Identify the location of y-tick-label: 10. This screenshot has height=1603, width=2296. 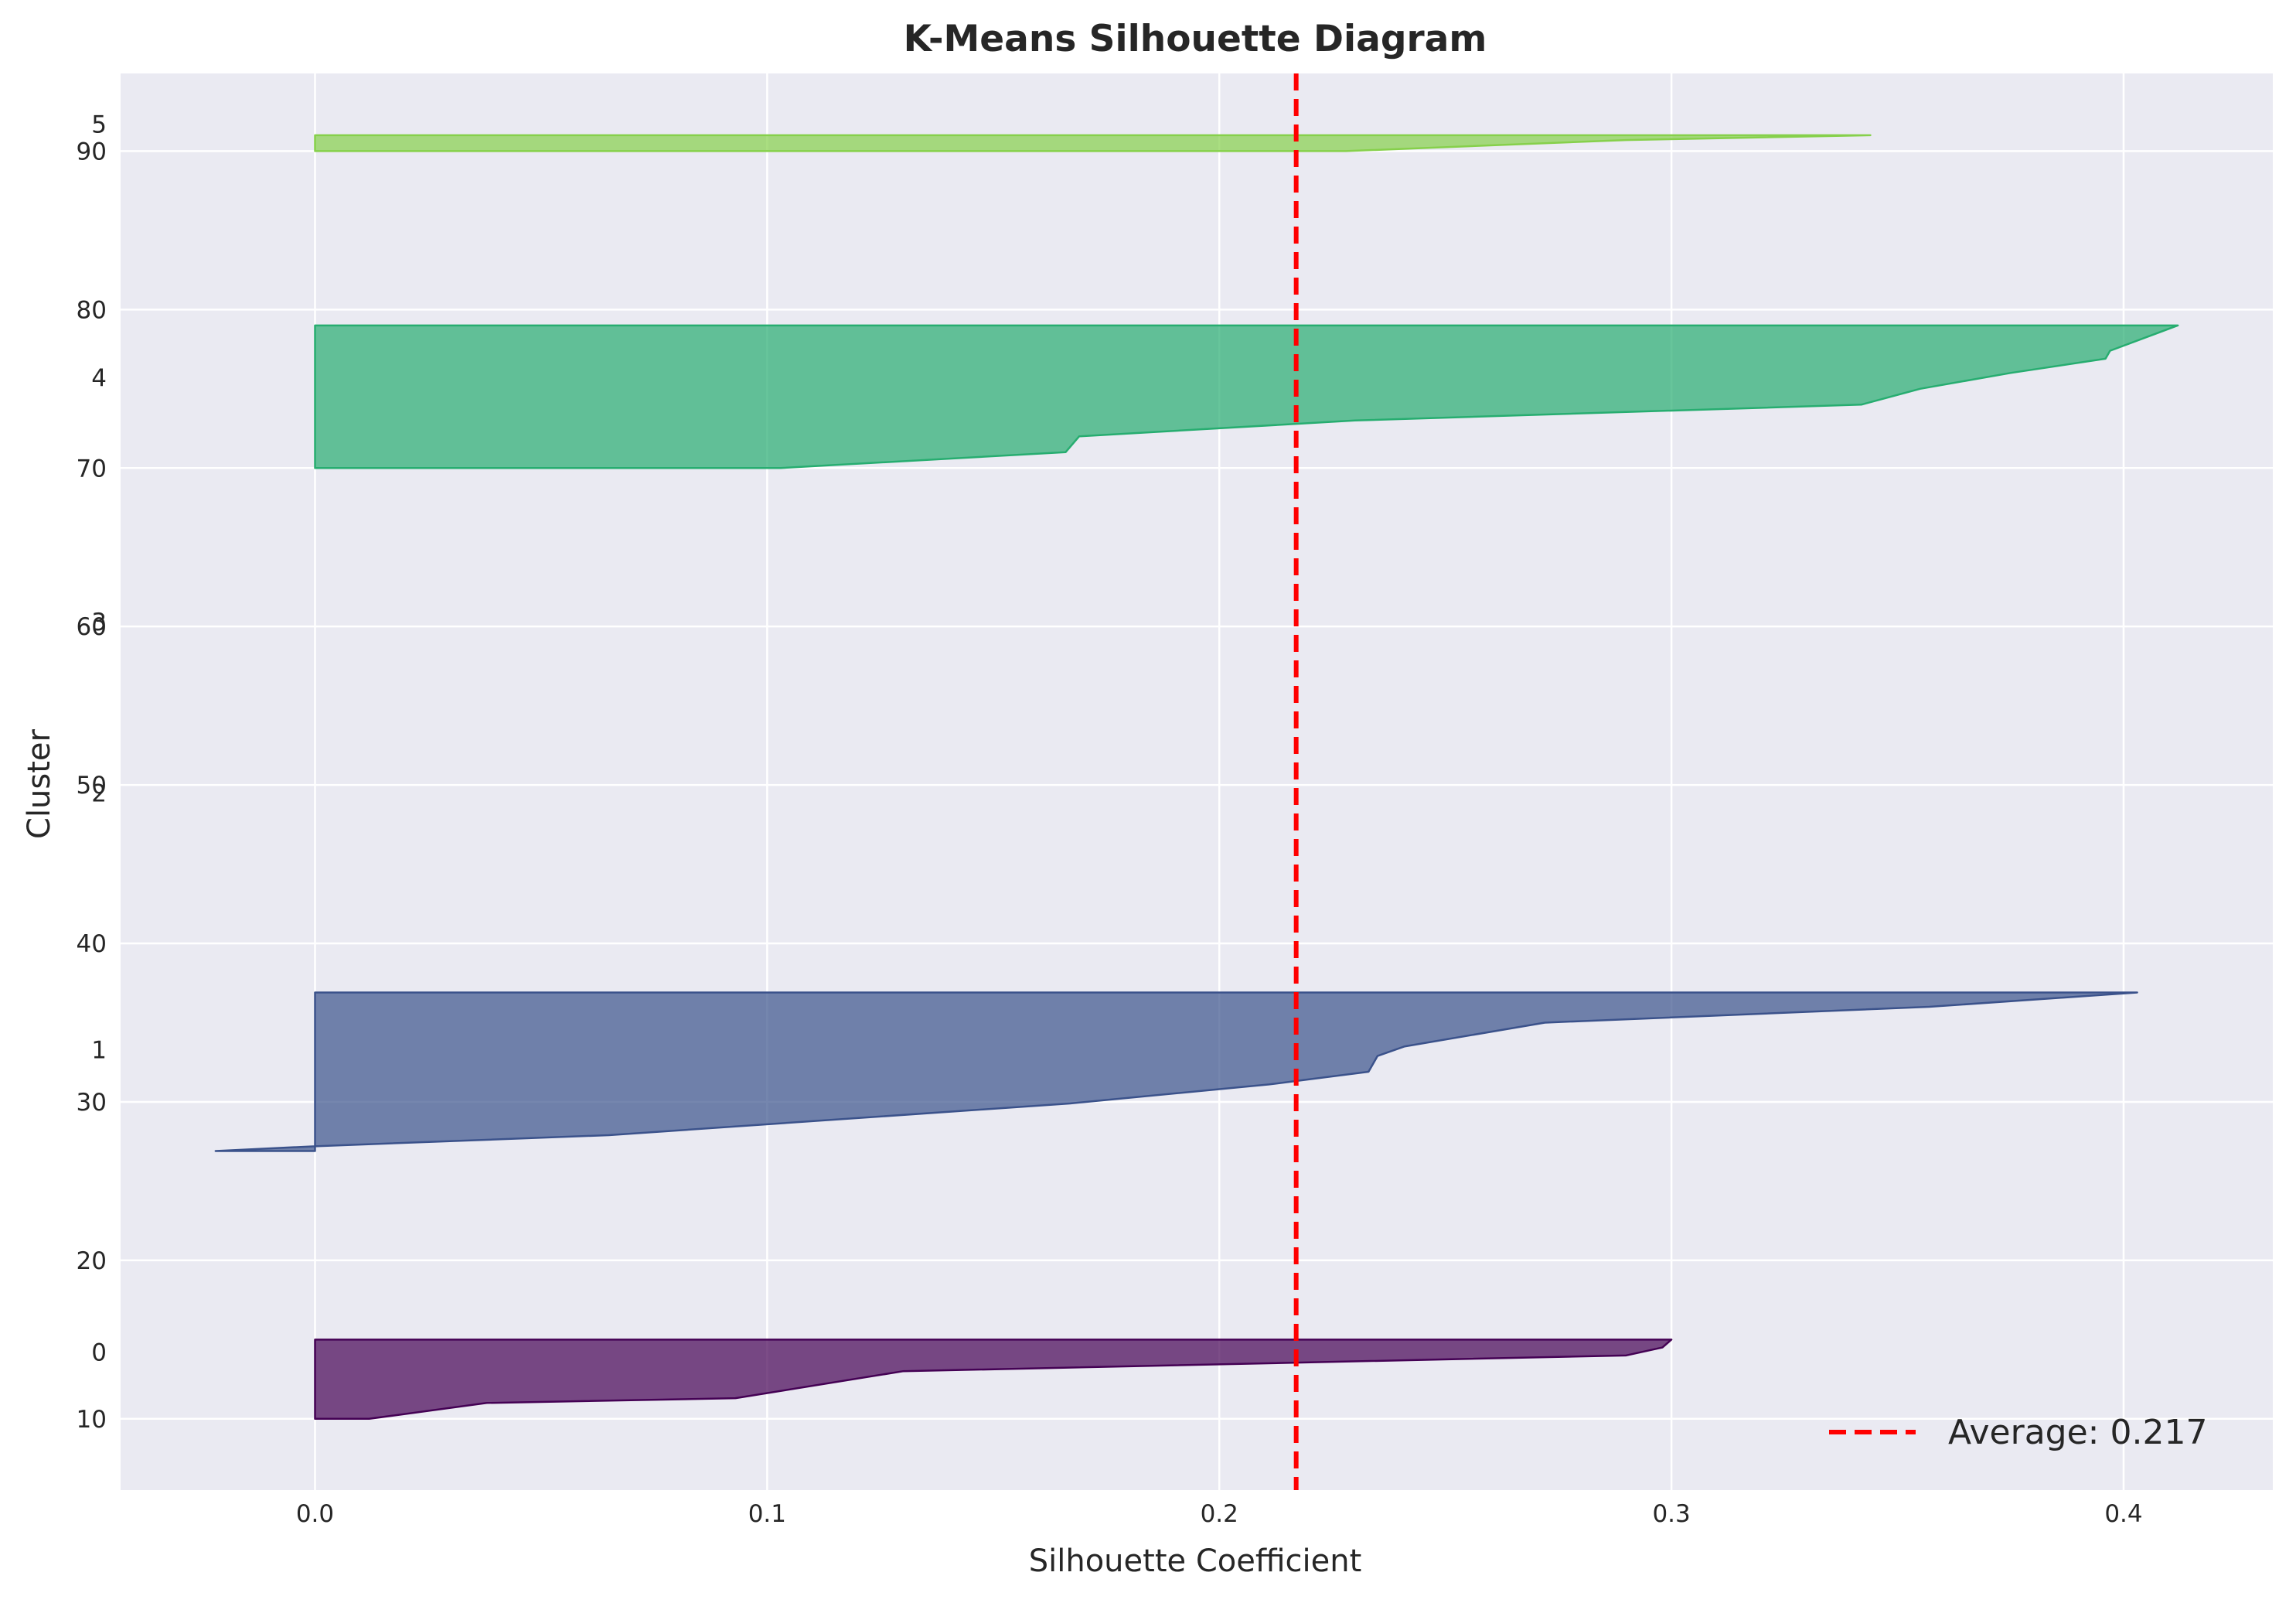
(92, 1420).